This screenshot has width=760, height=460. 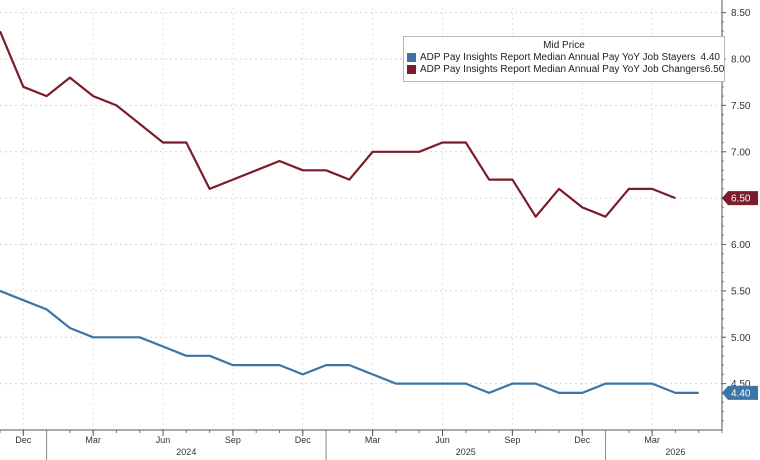 I want to click on last-value-label-job-stayers: 4.40, so click(x=741, y=393).